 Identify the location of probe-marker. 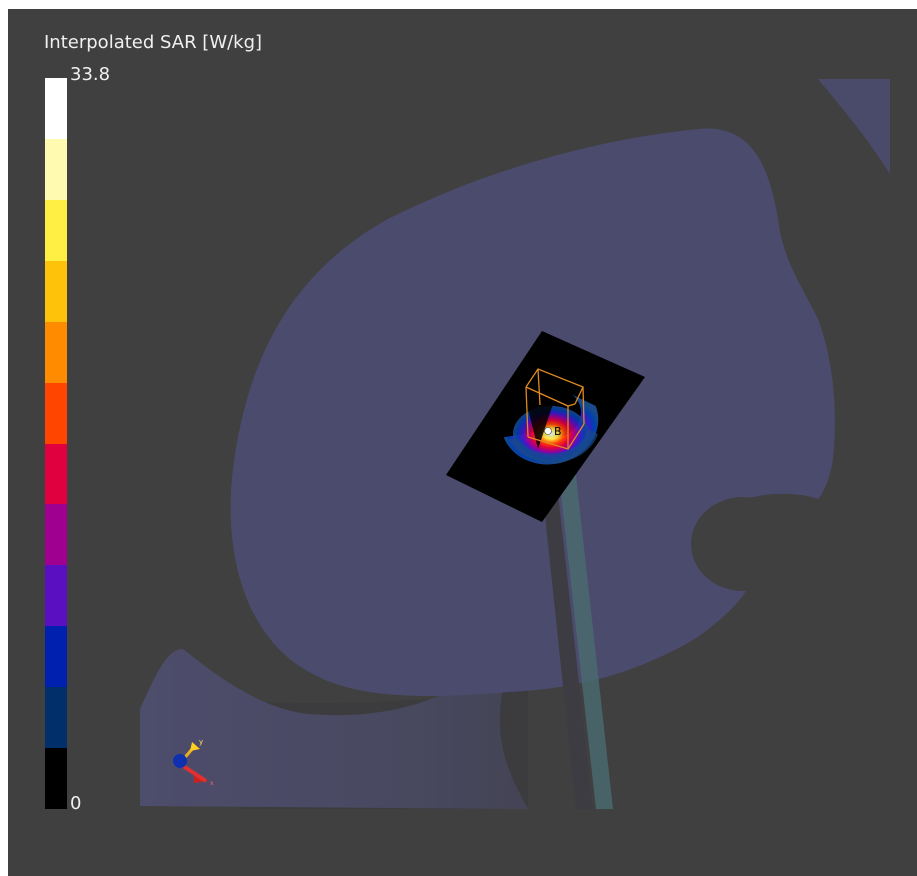
(548, 431).